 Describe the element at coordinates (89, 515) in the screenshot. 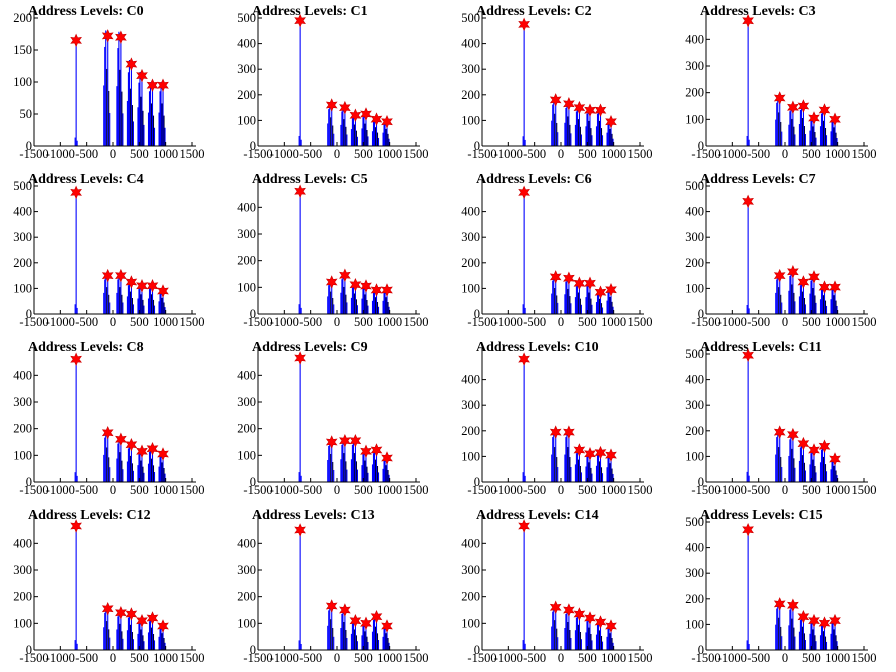

I see `chart-title: Address Levels: C12` at that location.